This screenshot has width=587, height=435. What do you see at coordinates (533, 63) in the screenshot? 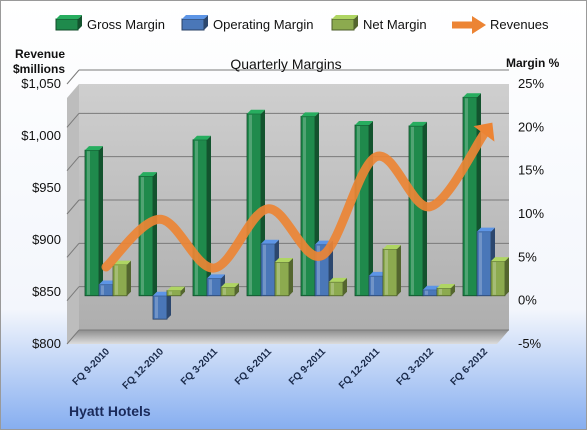
I see `right-axis-label: Margin %` at bounding box center [533, 63].